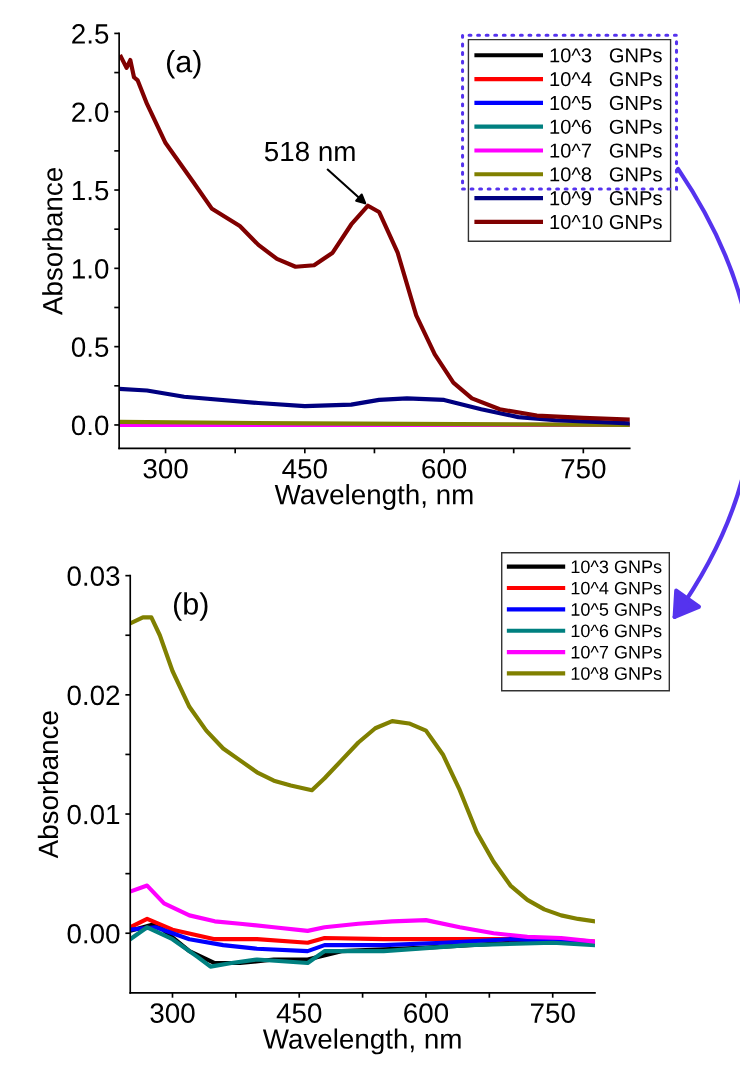 Image resolution: width=740 pixels, height=1078 pixels. What do you see at coordinates (90, 34) in the screenshot?
I see `y-tick-label: 2.5` at bounding box center [90, 34].